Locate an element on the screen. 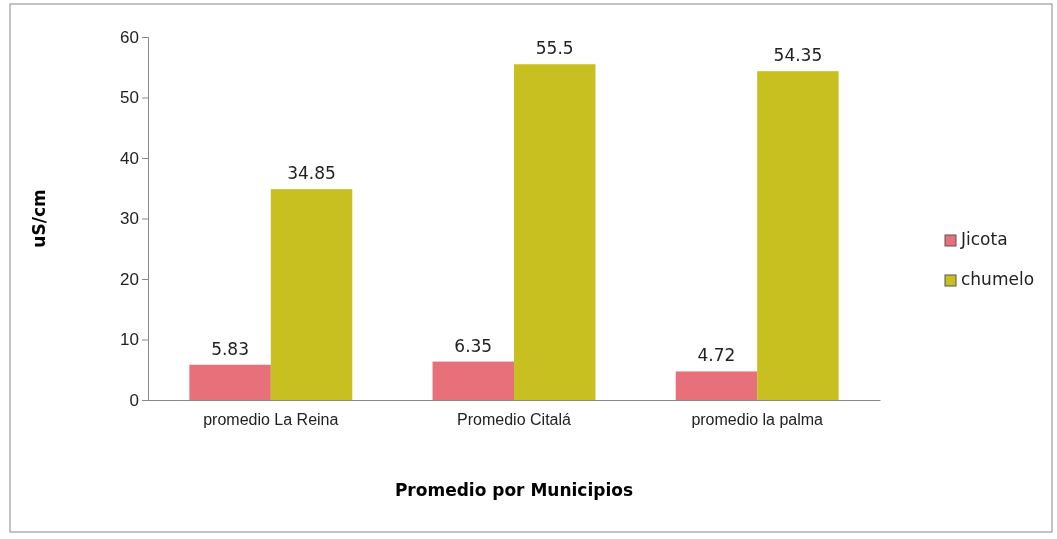 The width and height of the screenshot is (1057, 539). data-label: 5.83 is located at coordinates (230, 348).